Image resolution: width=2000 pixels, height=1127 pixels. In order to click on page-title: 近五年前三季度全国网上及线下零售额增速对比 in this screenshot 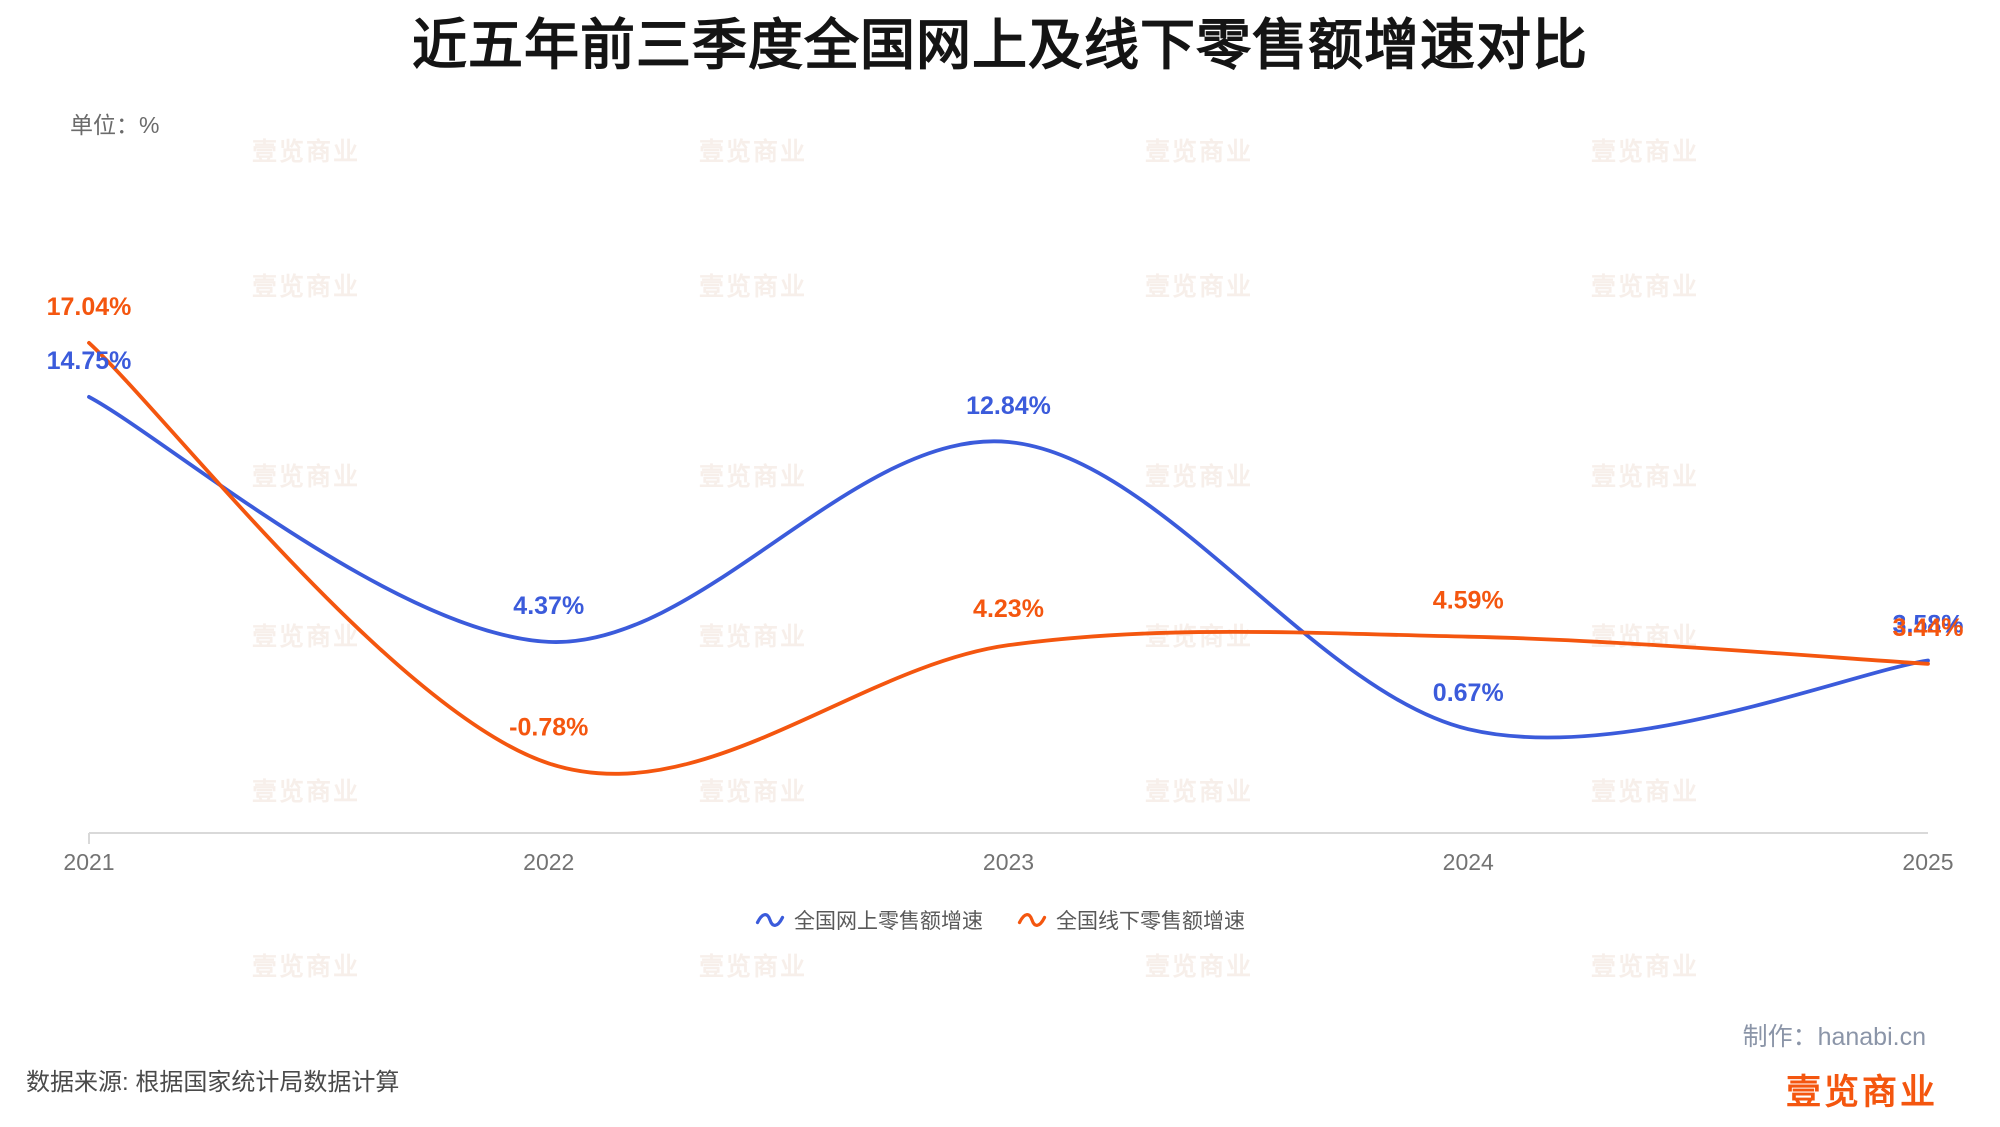, I will do `click(999, 45)`.